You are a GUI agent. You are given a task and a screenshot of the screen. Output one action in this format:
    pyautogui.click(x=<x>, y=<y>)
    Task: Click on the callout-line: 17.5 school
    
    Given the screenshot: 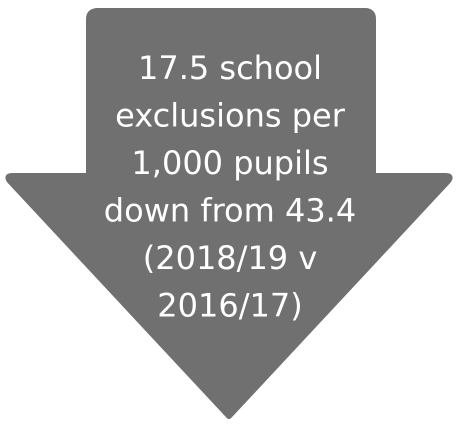 What is the action you would take?
    pyautogui.click(x=230, y=68)
    